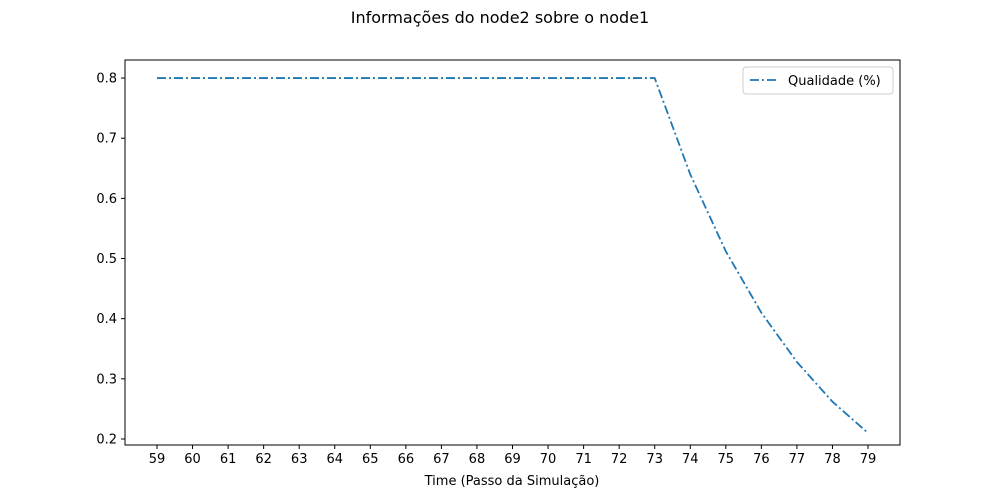 The width and height of the screenshot is (1000, 500). What do you see at coordinates (106, 259) in the screenshot?
I see `y-tick-label: 0.5` at bounding box center [106, 259].